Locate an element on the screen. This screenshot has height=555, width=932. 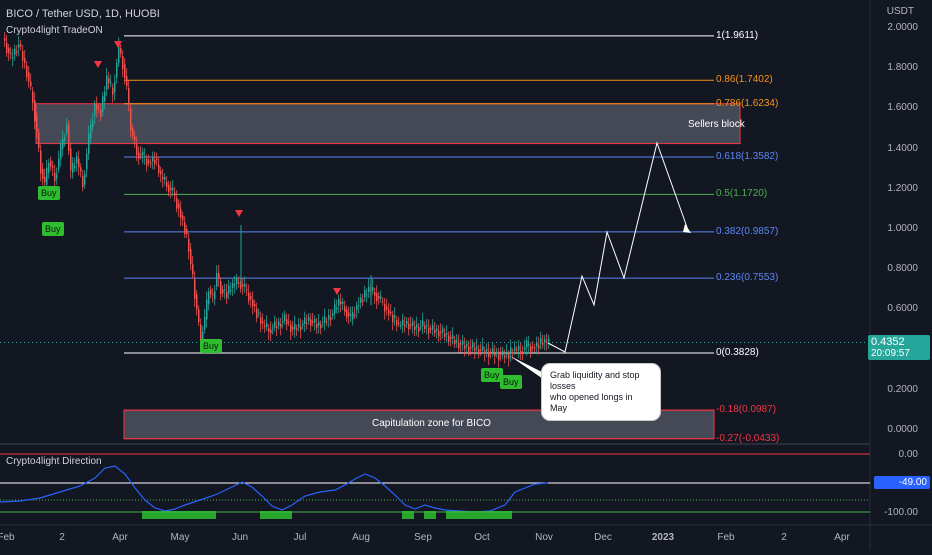
sellers-block-zone is located at coordinates (388, 124).